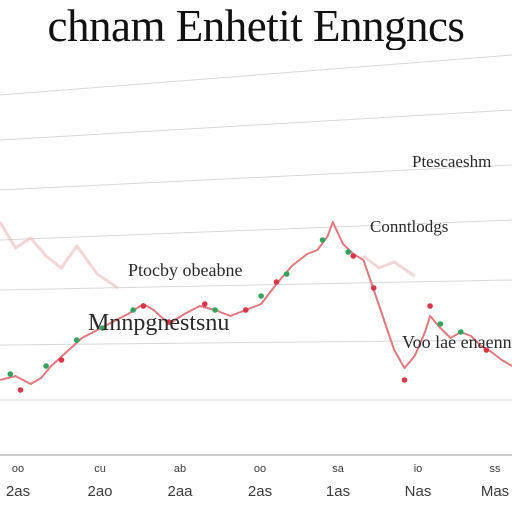 This screenshot has height=512, width=512. What do you see at coordinates (457, 342) in the screenshot?
I see `annotation-label: Voo lae enaenn` at bounding box center [457, 342].